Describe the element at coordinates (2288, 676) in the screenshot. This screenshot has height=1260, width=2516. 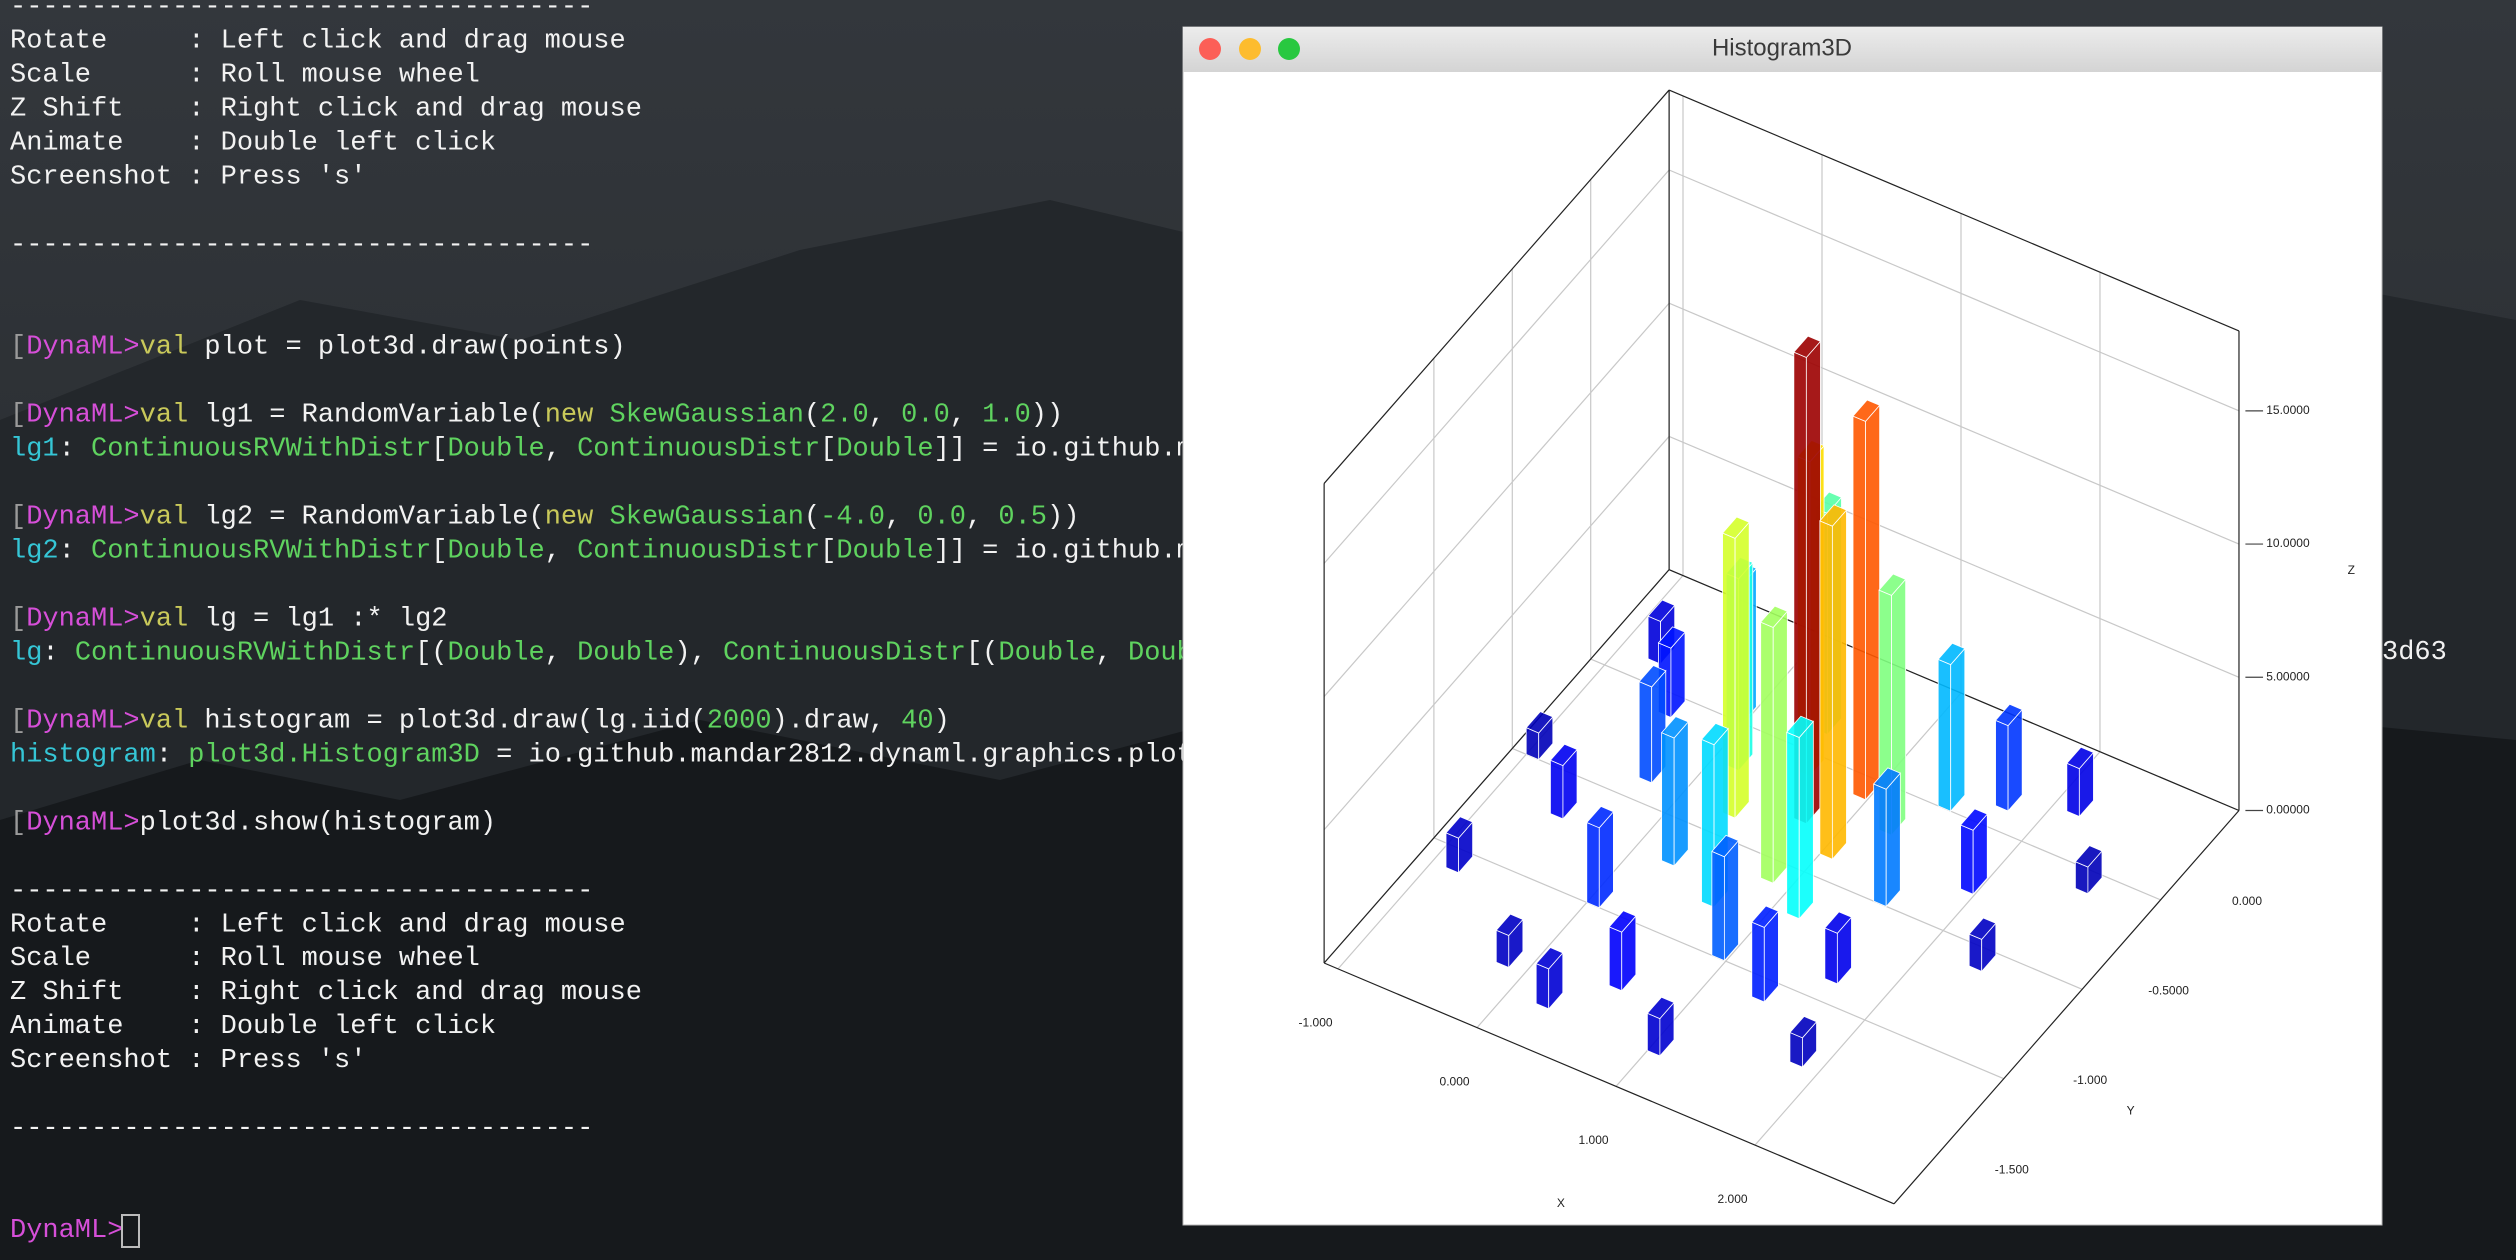
I see `z-tick-label: 5.00000` at that location.